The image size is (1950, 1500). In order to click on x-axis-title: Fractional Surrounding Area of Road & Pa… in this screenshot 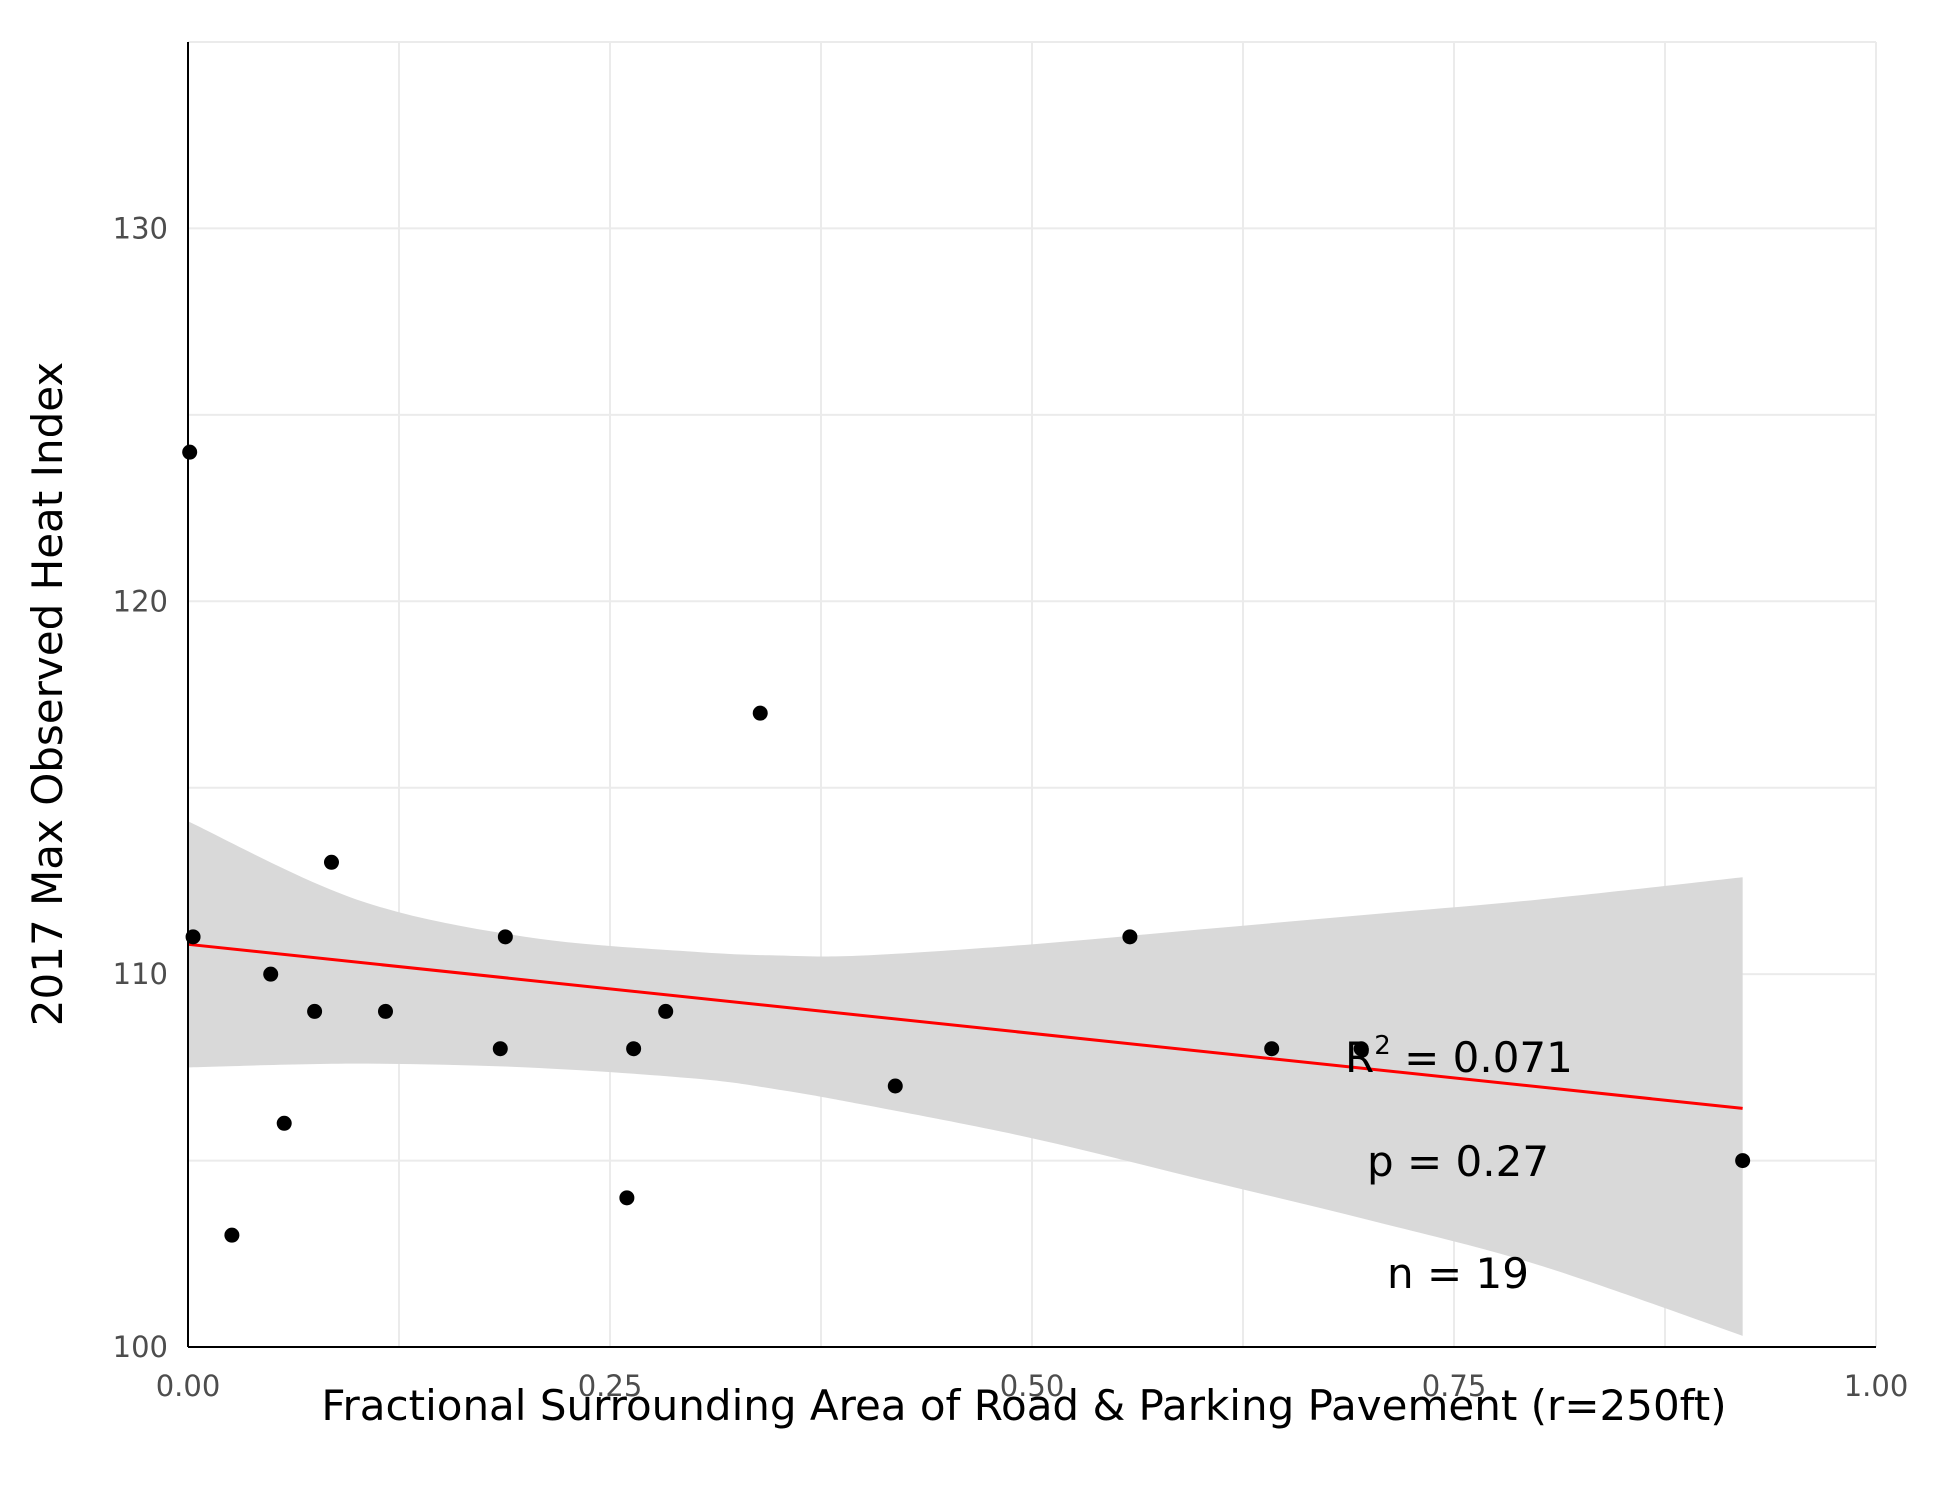, I will do `click(1023, 1405)`.